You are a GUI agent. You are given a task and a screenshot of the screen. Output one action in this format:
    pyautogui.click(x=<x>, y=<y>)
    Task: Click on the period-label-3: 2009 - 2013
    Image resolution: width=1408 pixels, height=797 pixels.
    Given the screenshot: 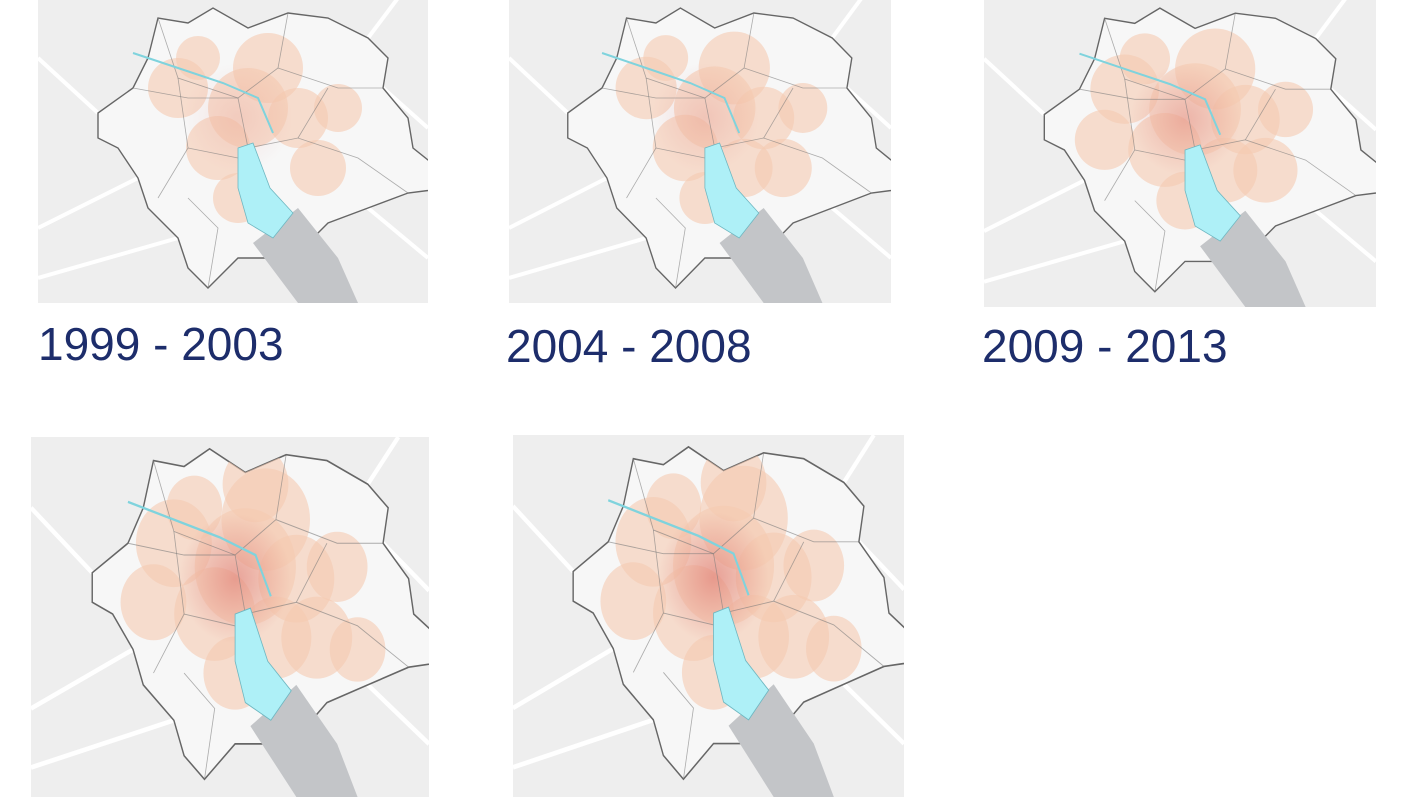 What is the action you would take?
    pyautogui.click(x=1105, y=346)
    